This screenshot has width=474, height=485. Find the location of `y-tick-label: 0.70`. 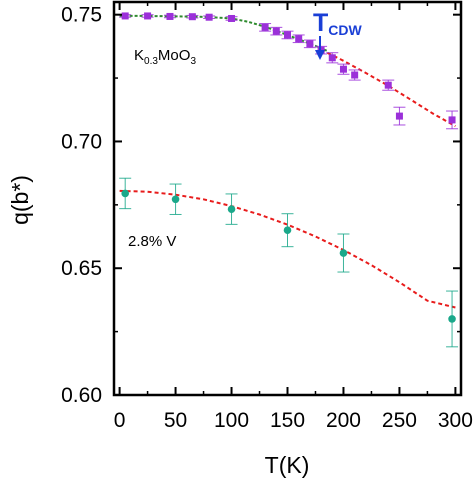

y-tick-label: 0.70 is located at coordinates (81, 141).